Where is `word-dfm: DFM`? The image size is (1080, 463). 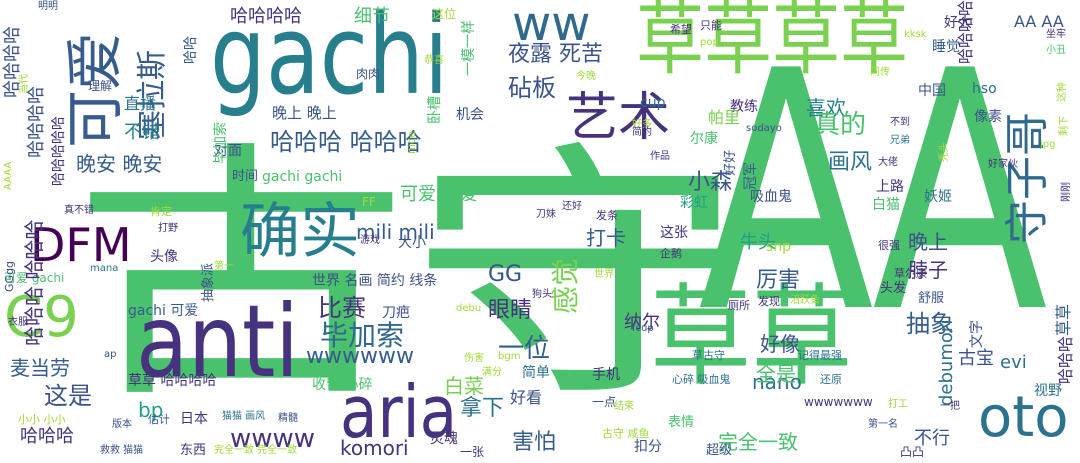 word-dfm: DFM is located at coordinates (81, 245).